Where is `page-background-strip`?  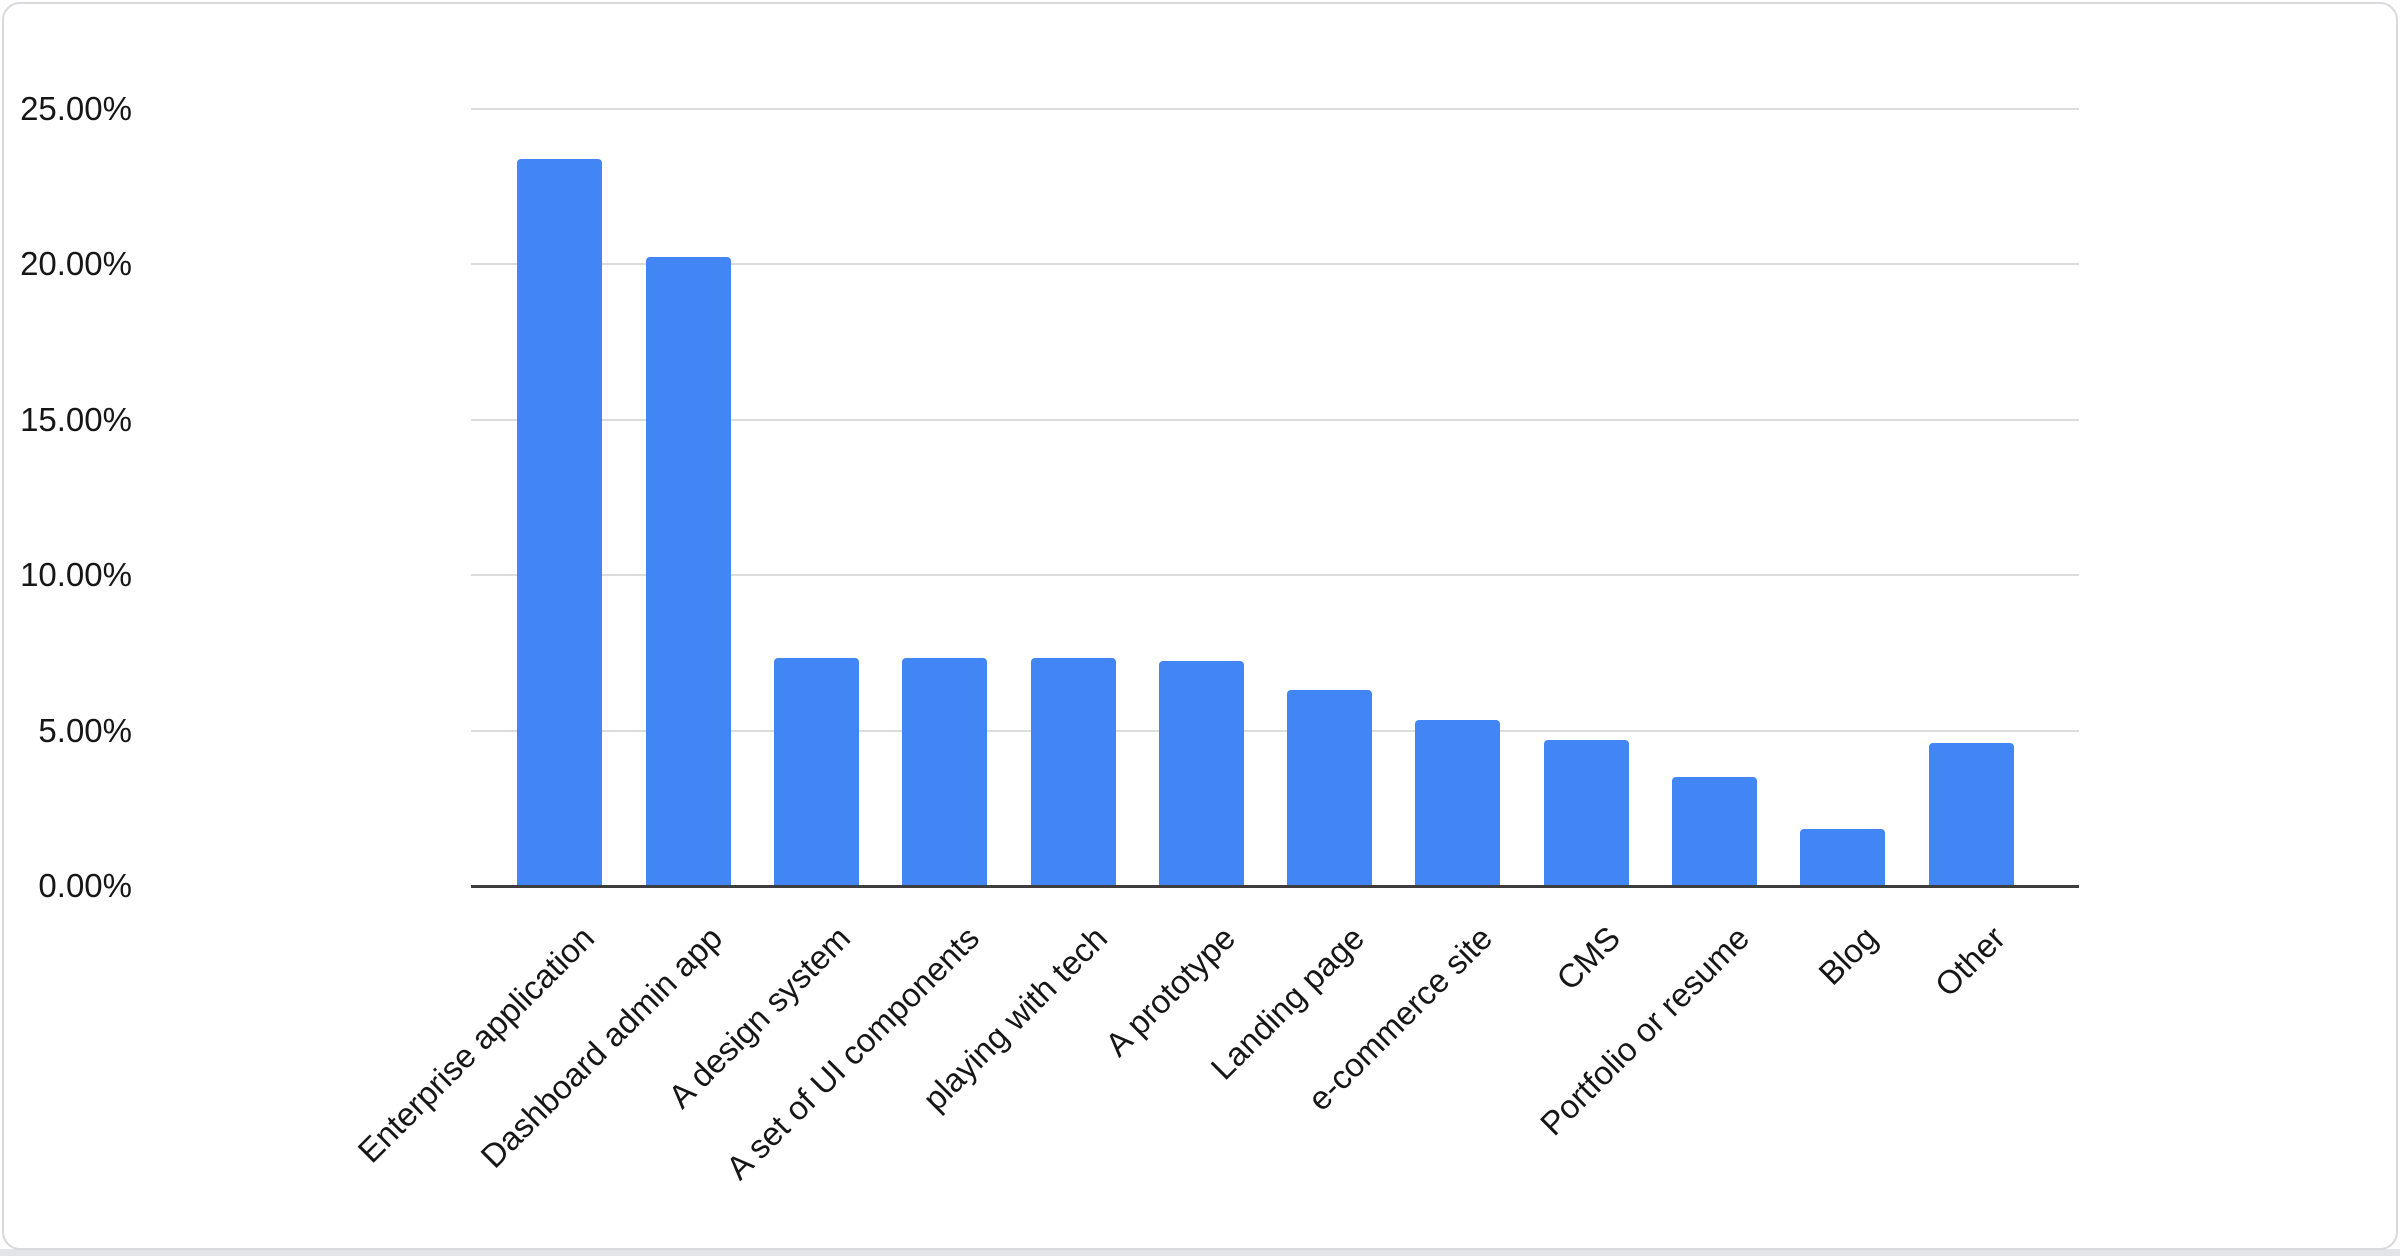 page-background-strip is located at coordinates (1200, 1252).